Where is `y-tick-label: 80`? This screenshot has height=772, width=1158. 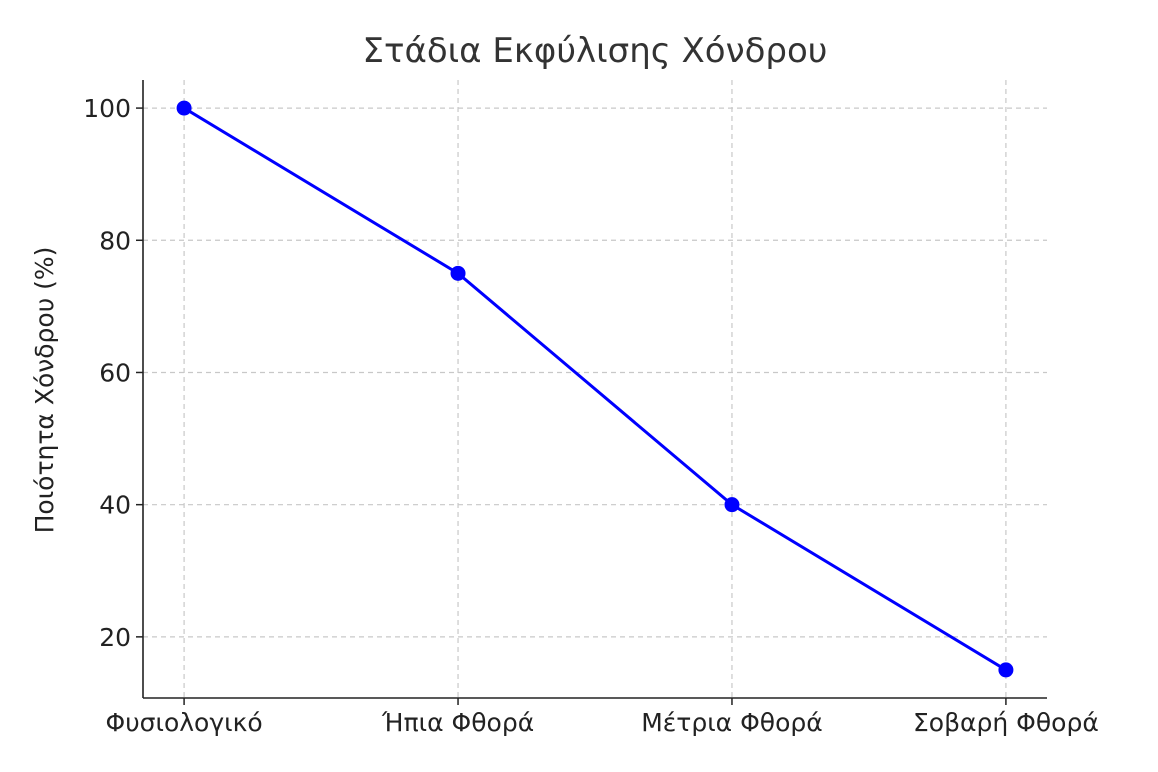 y-tick-label: 80 is located at coordinates (115, 240).